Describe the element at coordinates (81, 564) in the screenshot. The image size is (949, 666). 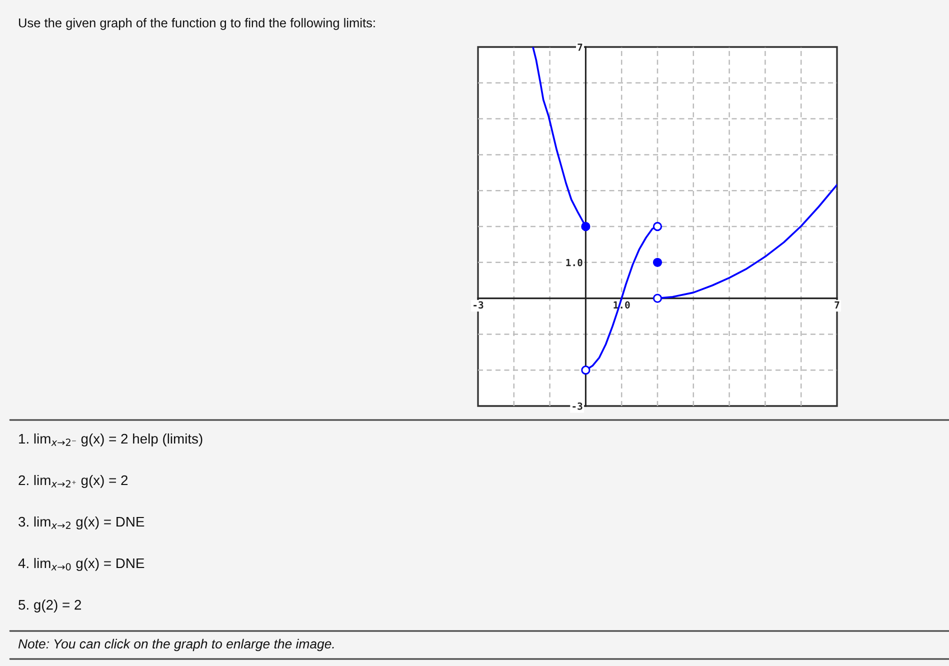
I see `text: 4. lim$_{x→0}$ g(x) = DNE` at that location.